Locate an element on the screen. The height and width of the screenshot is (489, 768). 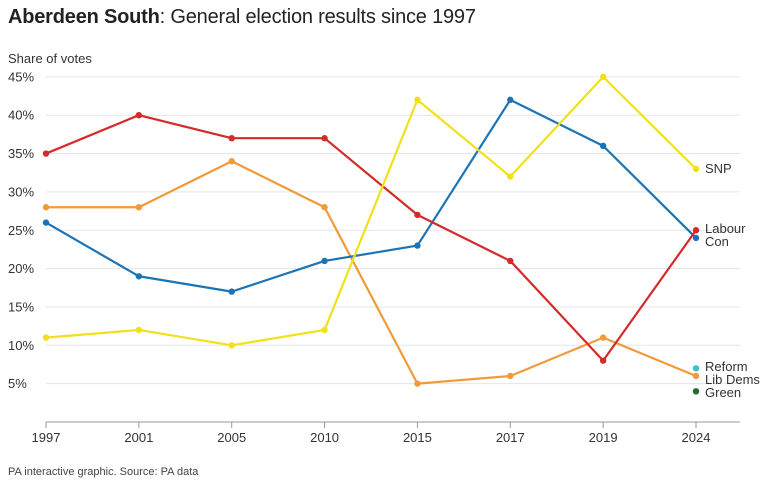
y-tick-label: 30% is located at coordinates (21, 191).